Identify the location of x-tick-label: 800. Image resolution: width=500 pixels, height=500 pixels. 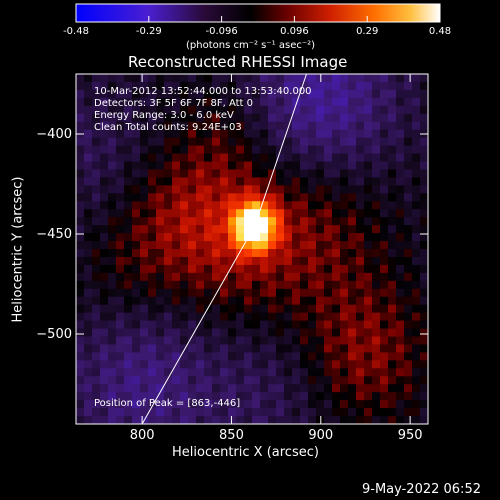
(142, 435).